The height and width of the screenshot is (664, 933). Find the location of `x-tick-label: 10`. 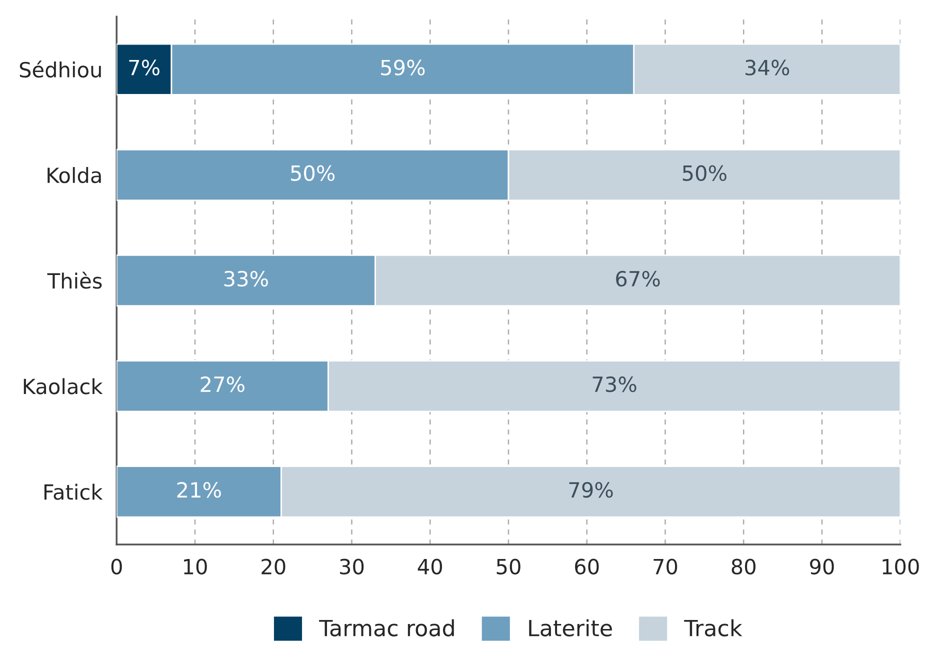

x-tick-label: 10 is located at coordinates (195, 566).